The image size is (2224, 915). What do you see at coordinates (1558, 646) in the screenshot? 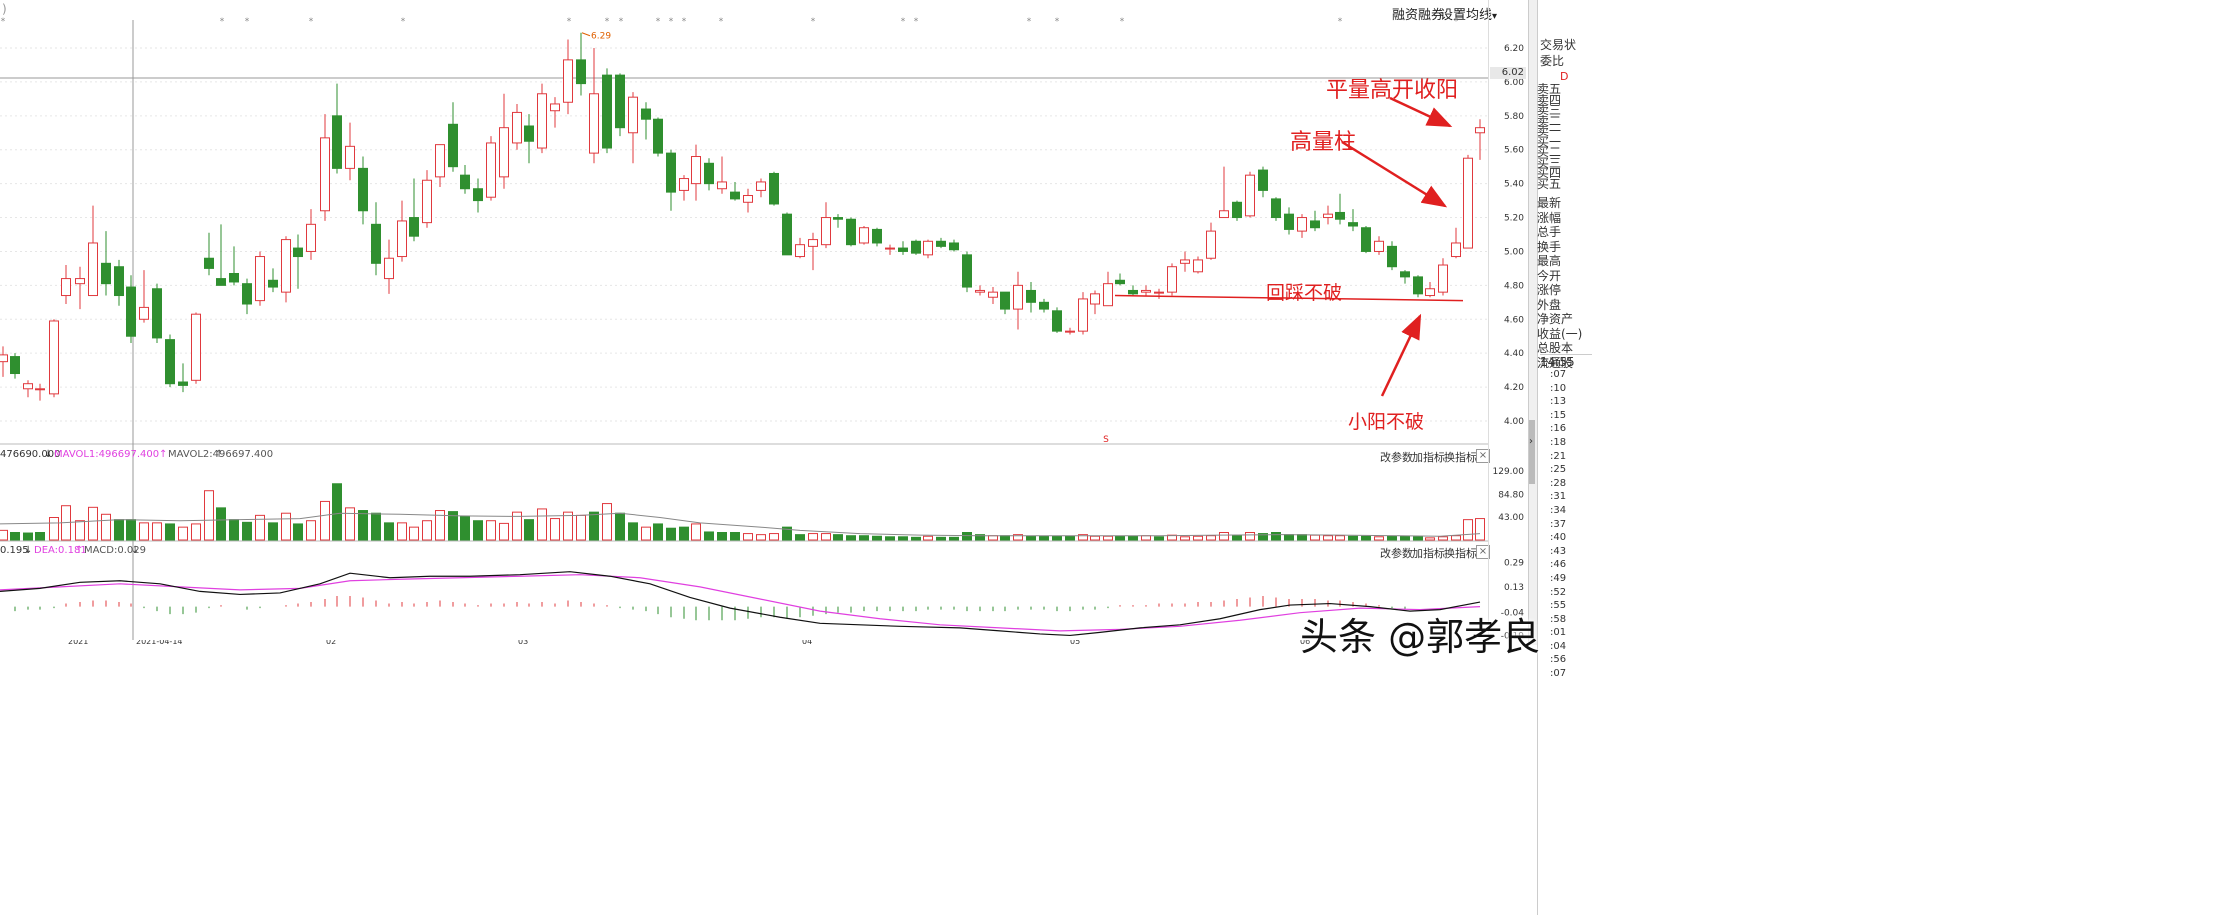
I see `tick-time: :04` at bounding box center [1558, 646].